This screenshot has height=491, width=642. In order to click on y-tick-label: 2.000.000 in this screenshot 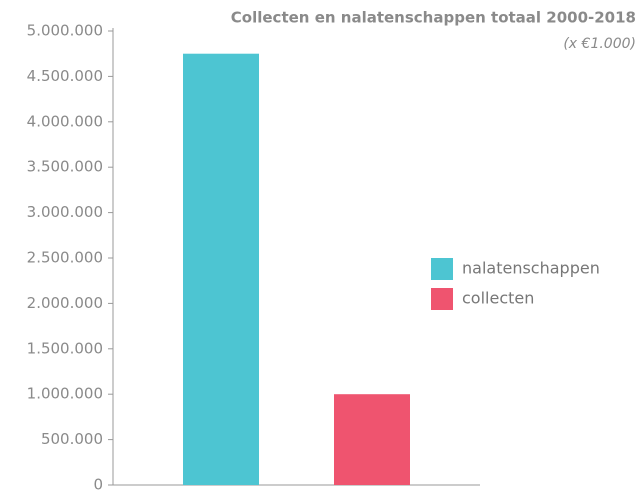, I will do `click(65, 303)`.